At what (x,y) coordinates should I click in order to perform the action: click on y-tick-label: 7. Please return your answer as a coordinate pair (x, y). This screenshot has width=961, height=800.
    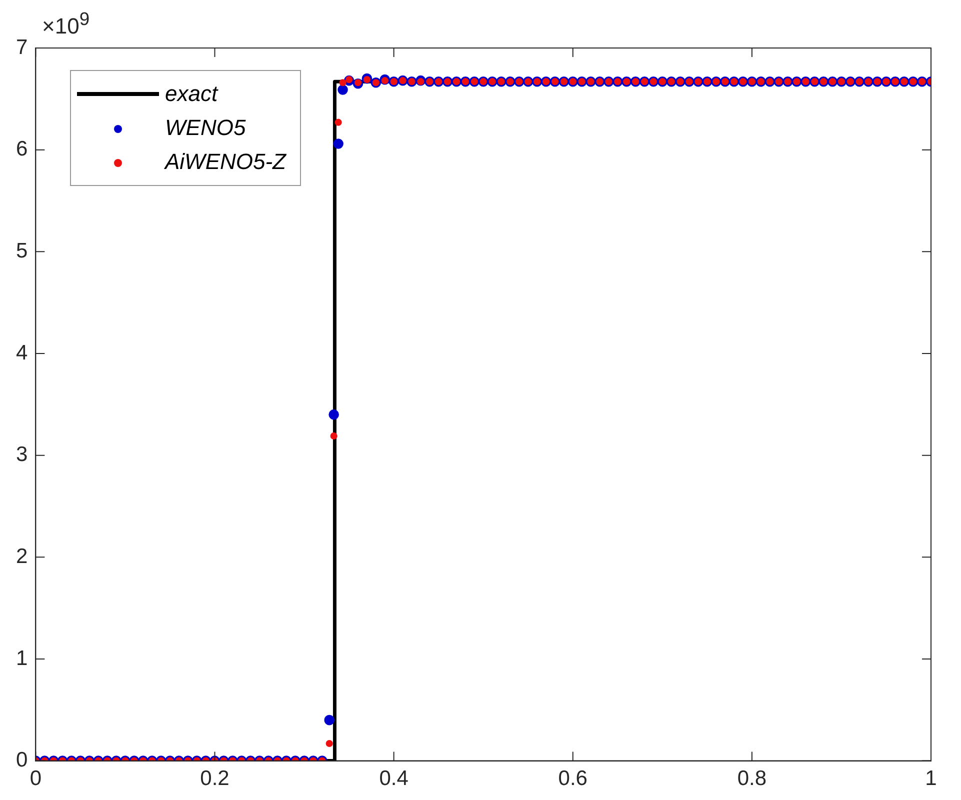
    Looking at the image, I should click on (22, 47).